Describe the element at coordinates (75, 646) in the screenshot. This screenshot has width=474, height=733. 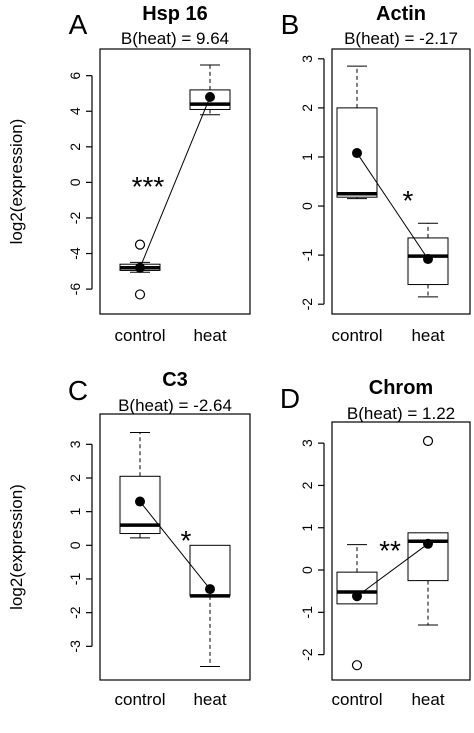
I see `y-tick-label: -3` at that location.